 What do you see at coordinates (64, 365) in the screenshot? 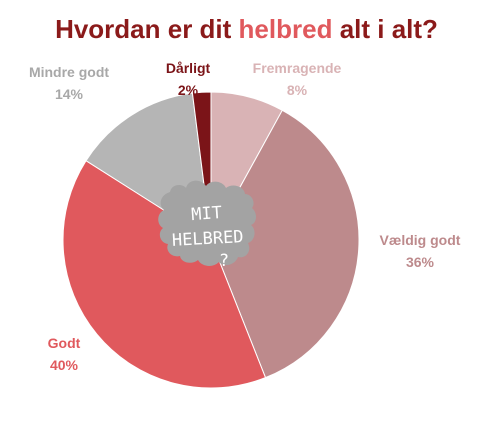
I see `slice-value-label: 40%` at bounding box center [64, 365].